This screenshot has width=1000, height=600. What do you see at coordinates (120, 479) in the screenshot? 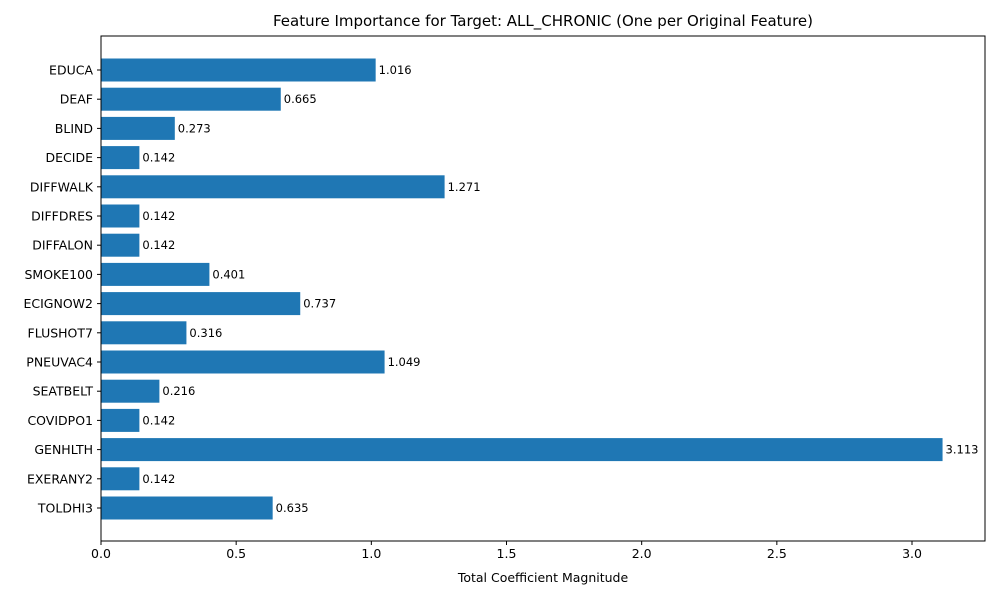
I see `bar-exerany2` at bounding box center [120, 479].